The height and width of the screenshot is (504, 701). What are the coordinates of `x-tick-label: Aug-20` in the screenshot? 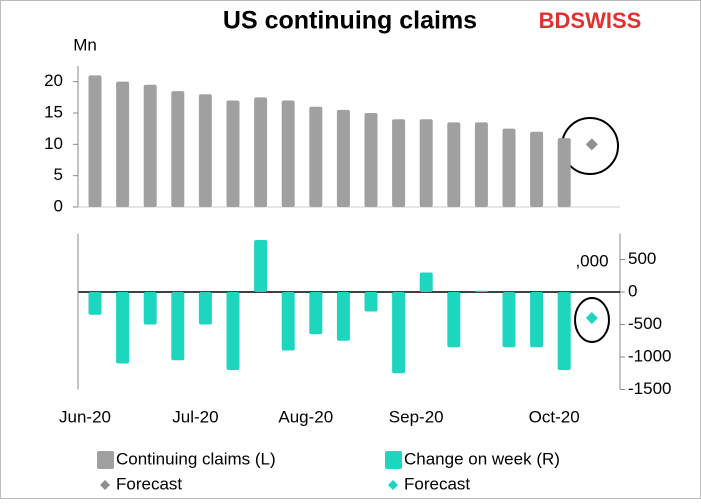 It's located at (305, 416).